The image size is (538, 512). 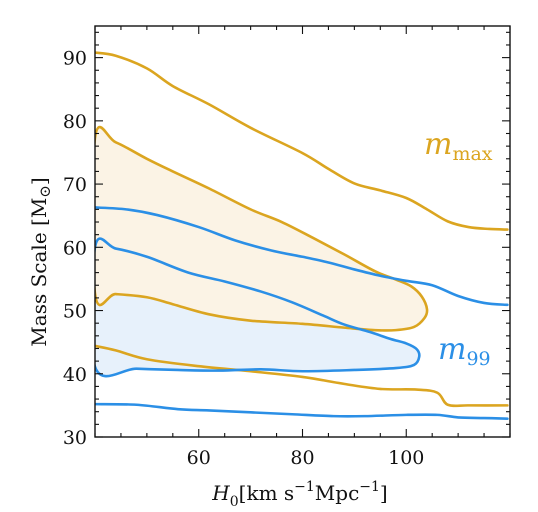 I want to click on x-axis-units-mid: Mpc, so click(x=337, y=493).